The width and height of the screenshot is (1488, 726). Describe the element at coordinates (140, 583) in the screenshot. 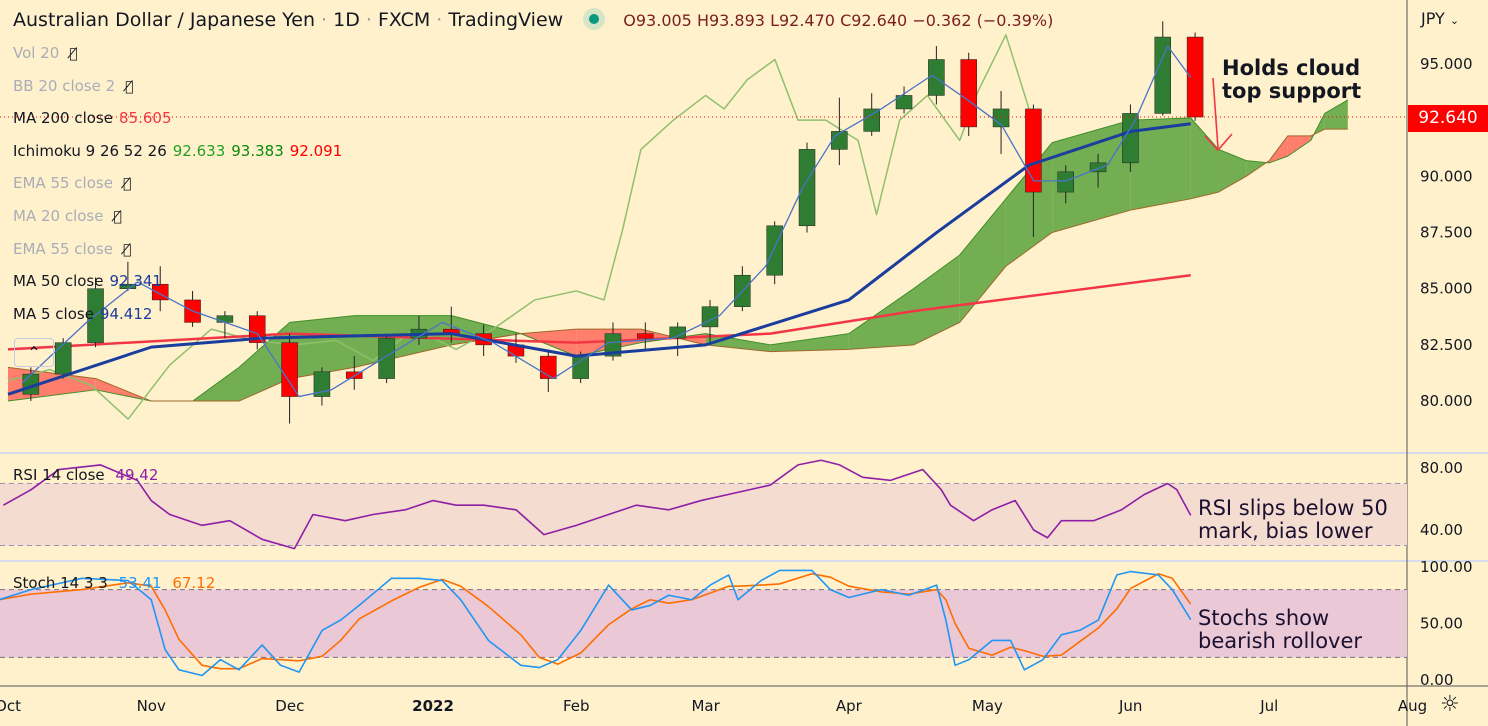

I see `stoch-k-value: 53.41` at that location.